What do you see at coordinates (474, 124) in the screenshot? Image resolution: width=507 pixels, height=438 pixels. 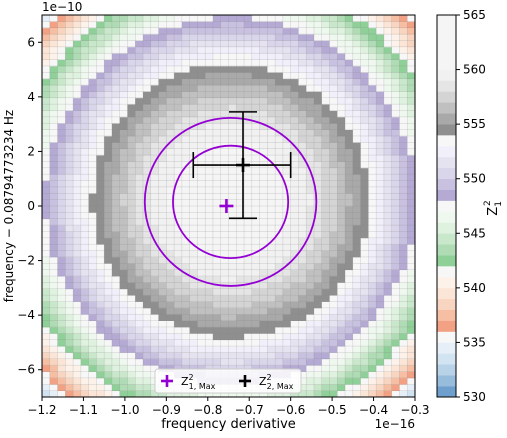 I see `colorbar-tick-label: 555` at bounding box center [474, 124].